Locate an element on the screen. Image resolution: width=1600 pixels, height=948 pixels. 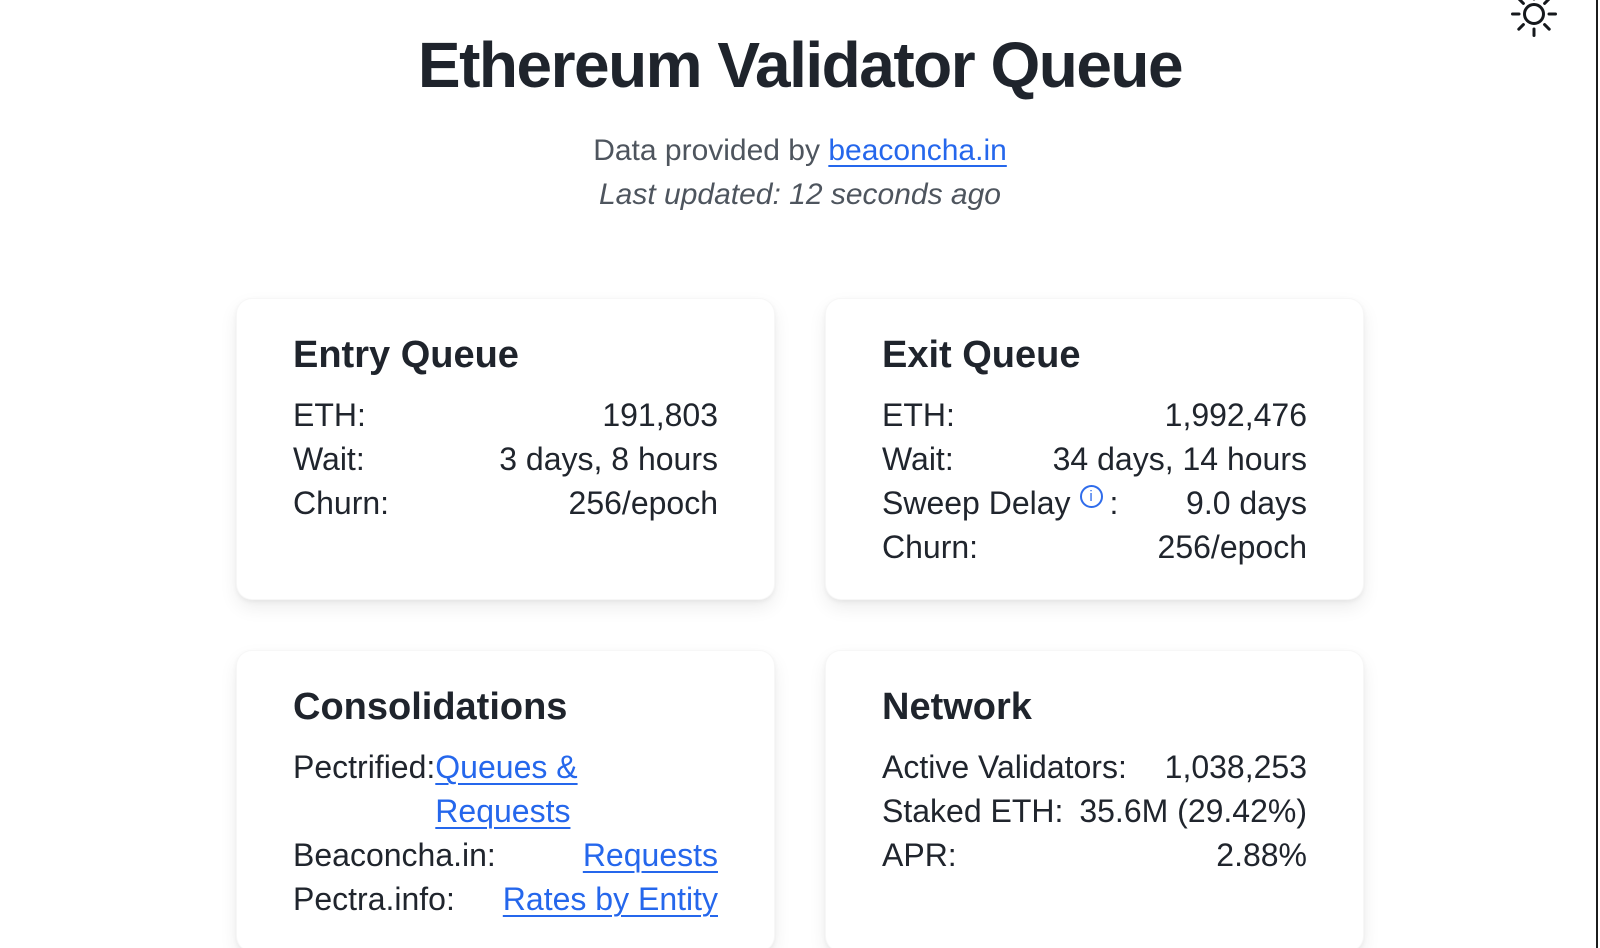
entry-churn-label: Churn: is located at coordinates (341, 503).